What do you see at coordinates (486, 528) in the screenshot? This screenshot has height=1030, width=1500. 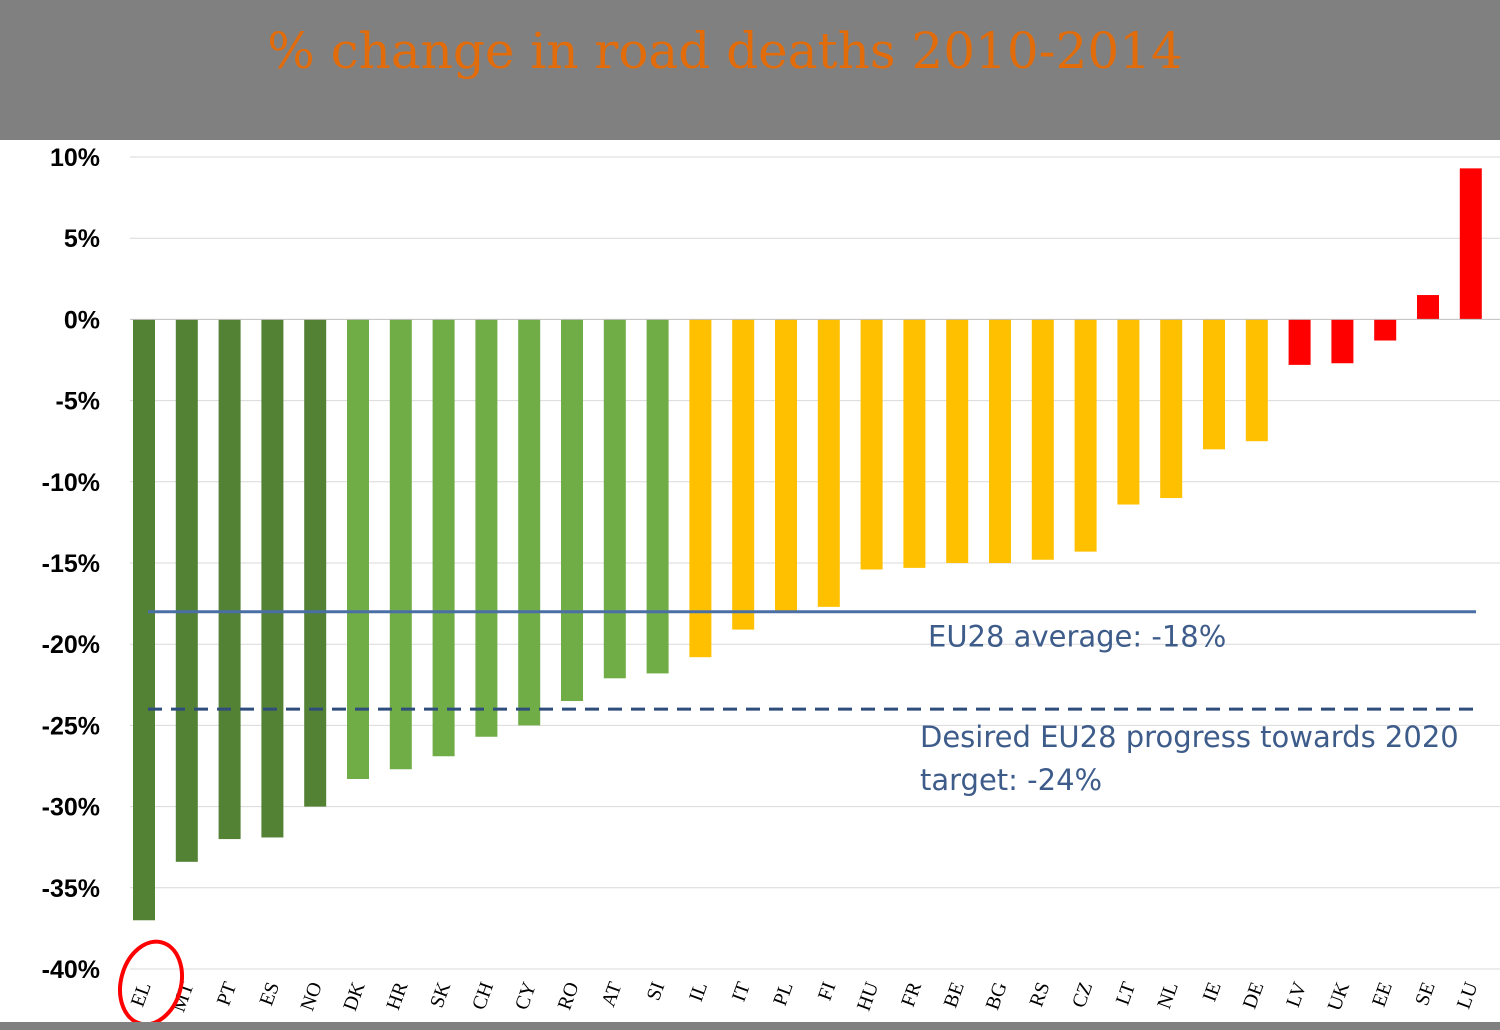 I see `bar-ch` at bounding box center [486, 528].